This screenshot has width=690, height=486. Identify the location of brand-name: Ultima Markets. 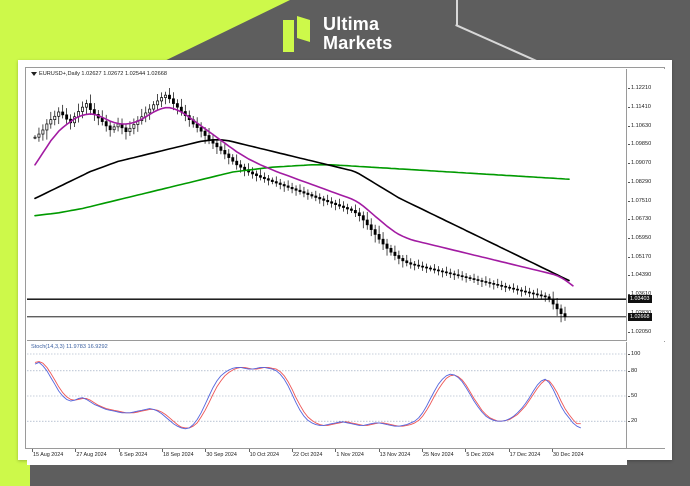
(357, 34).